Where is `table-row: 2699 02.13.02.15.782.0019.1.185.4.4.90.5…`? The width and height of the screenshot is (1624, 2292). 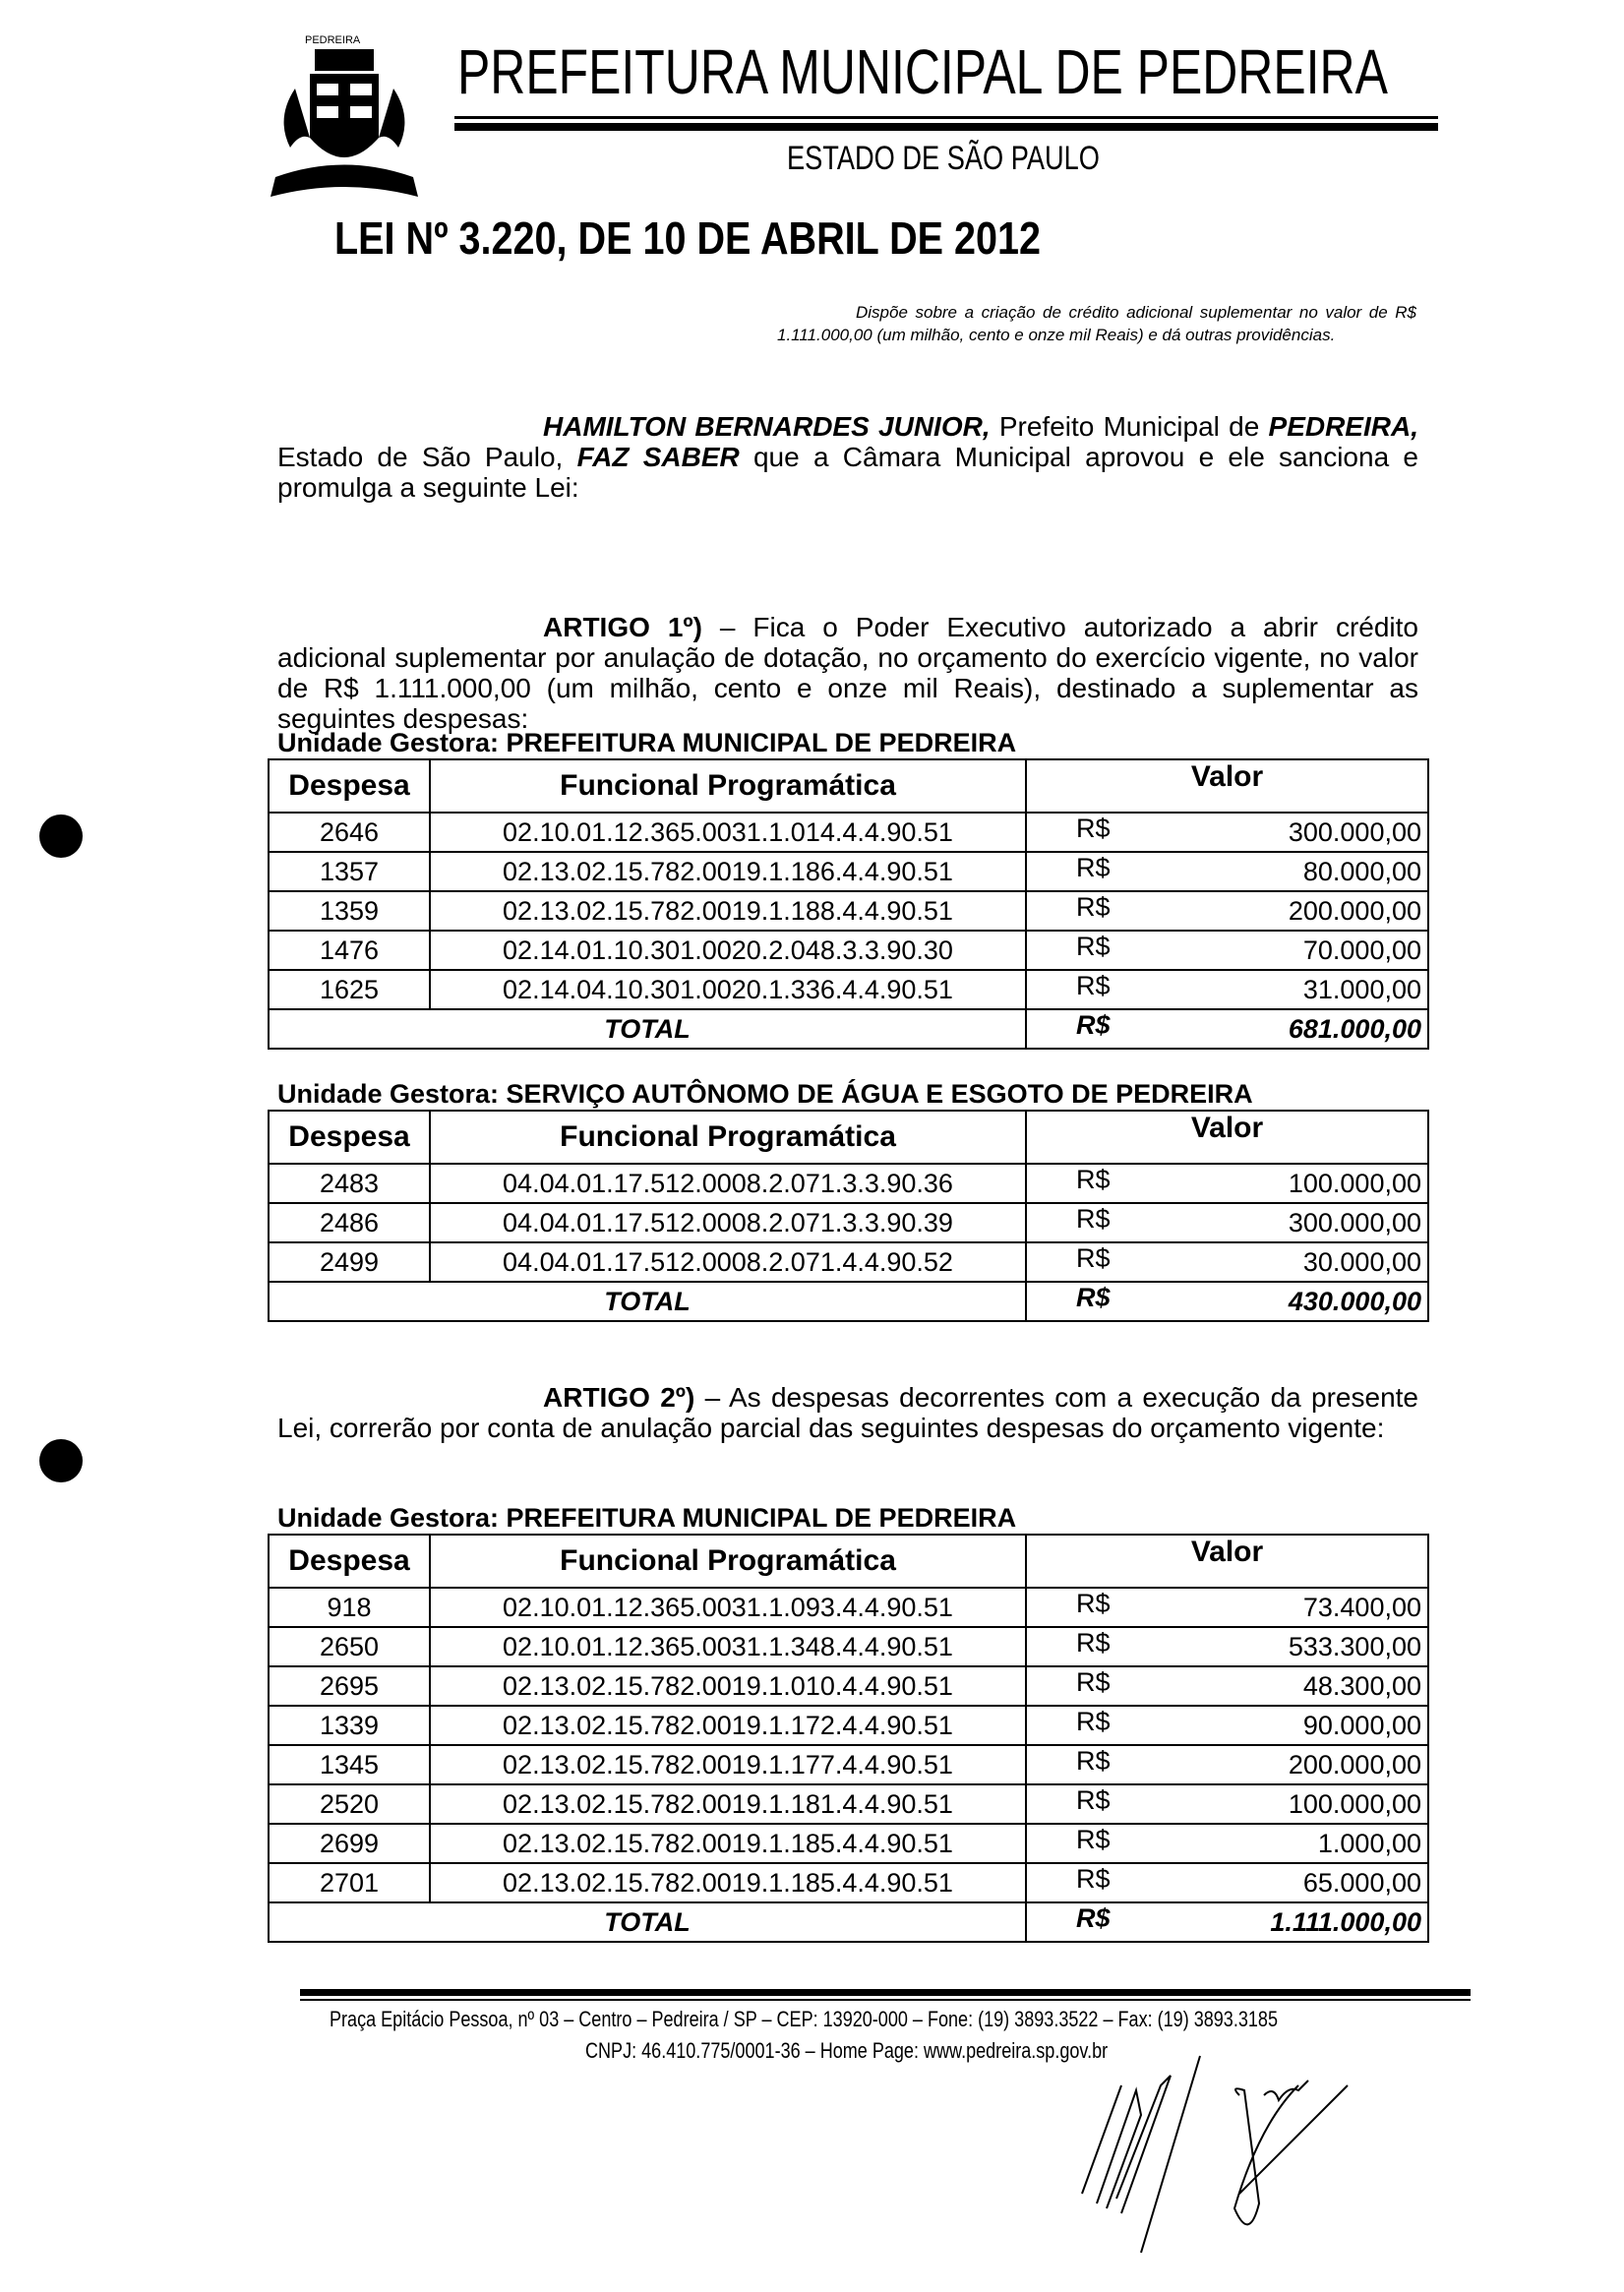 table-row: 2699 02.13.02.15.782.0019.1.185.4.4.90.5… is located at coordinates (848, 1843).